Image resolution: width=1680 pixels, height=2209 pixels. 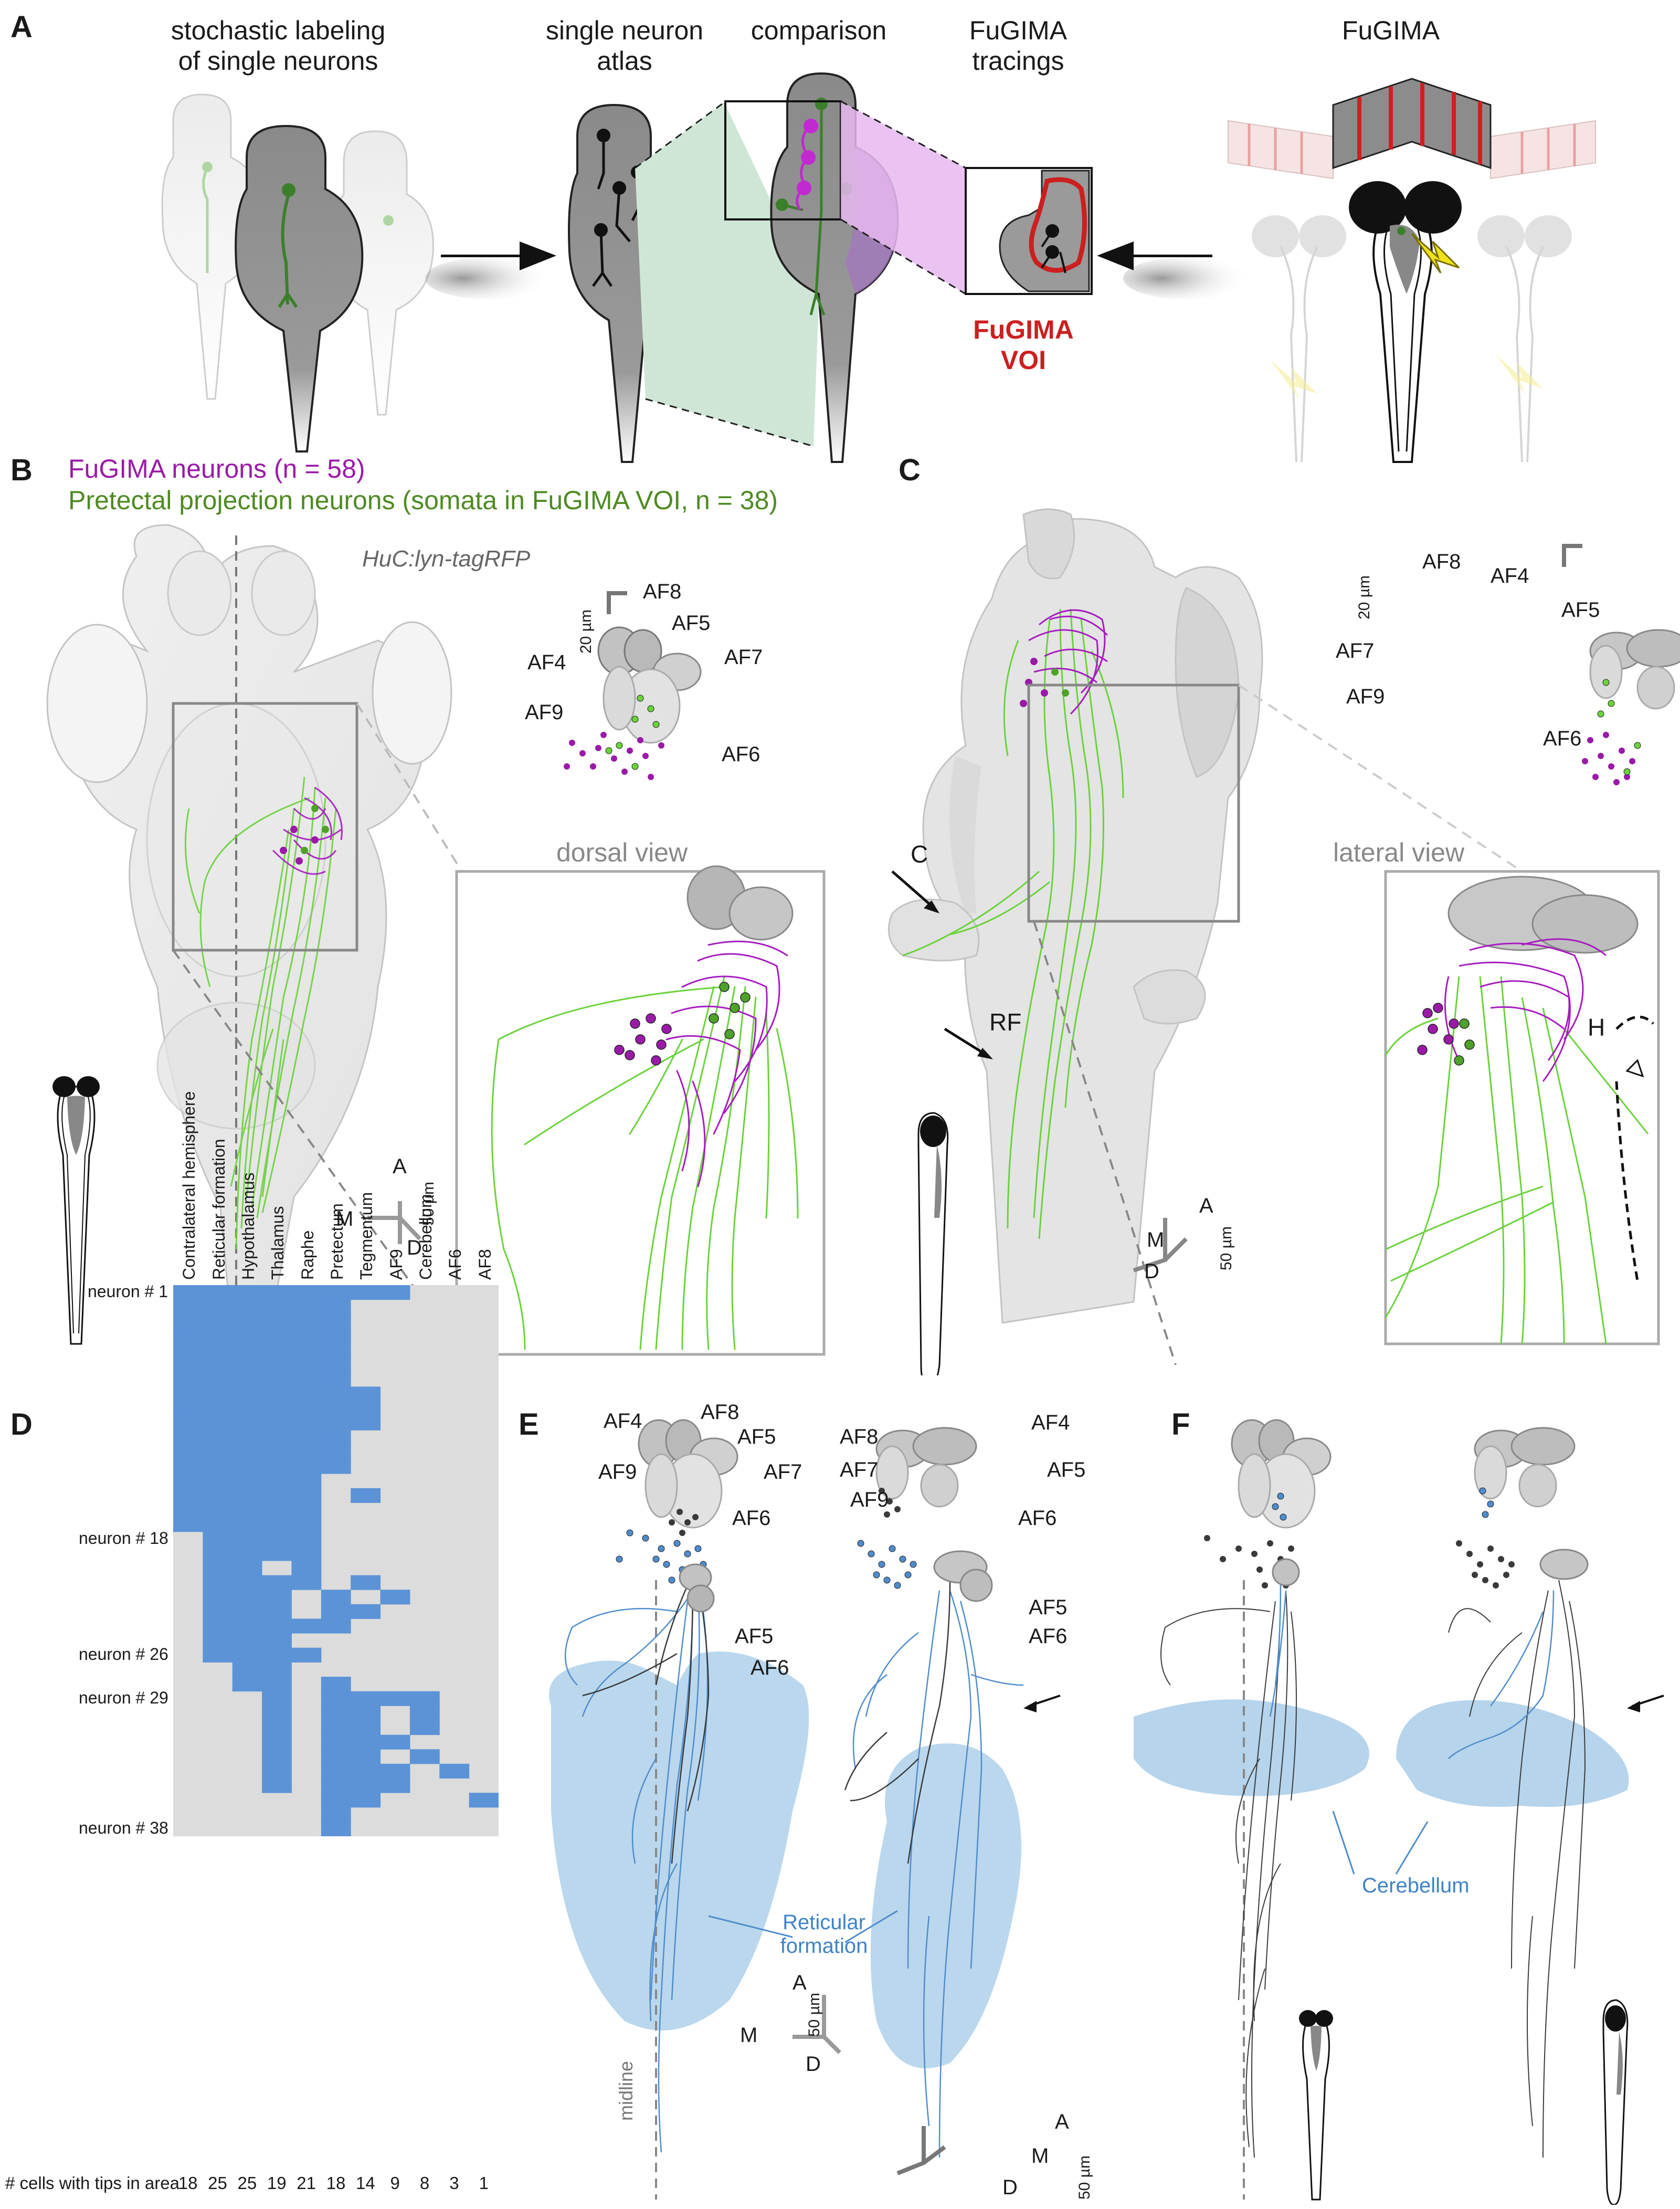 What do you see at coordinates (299, 288) in the screenshot?
I see `brain-main-a` at bounding box center [299, 288].